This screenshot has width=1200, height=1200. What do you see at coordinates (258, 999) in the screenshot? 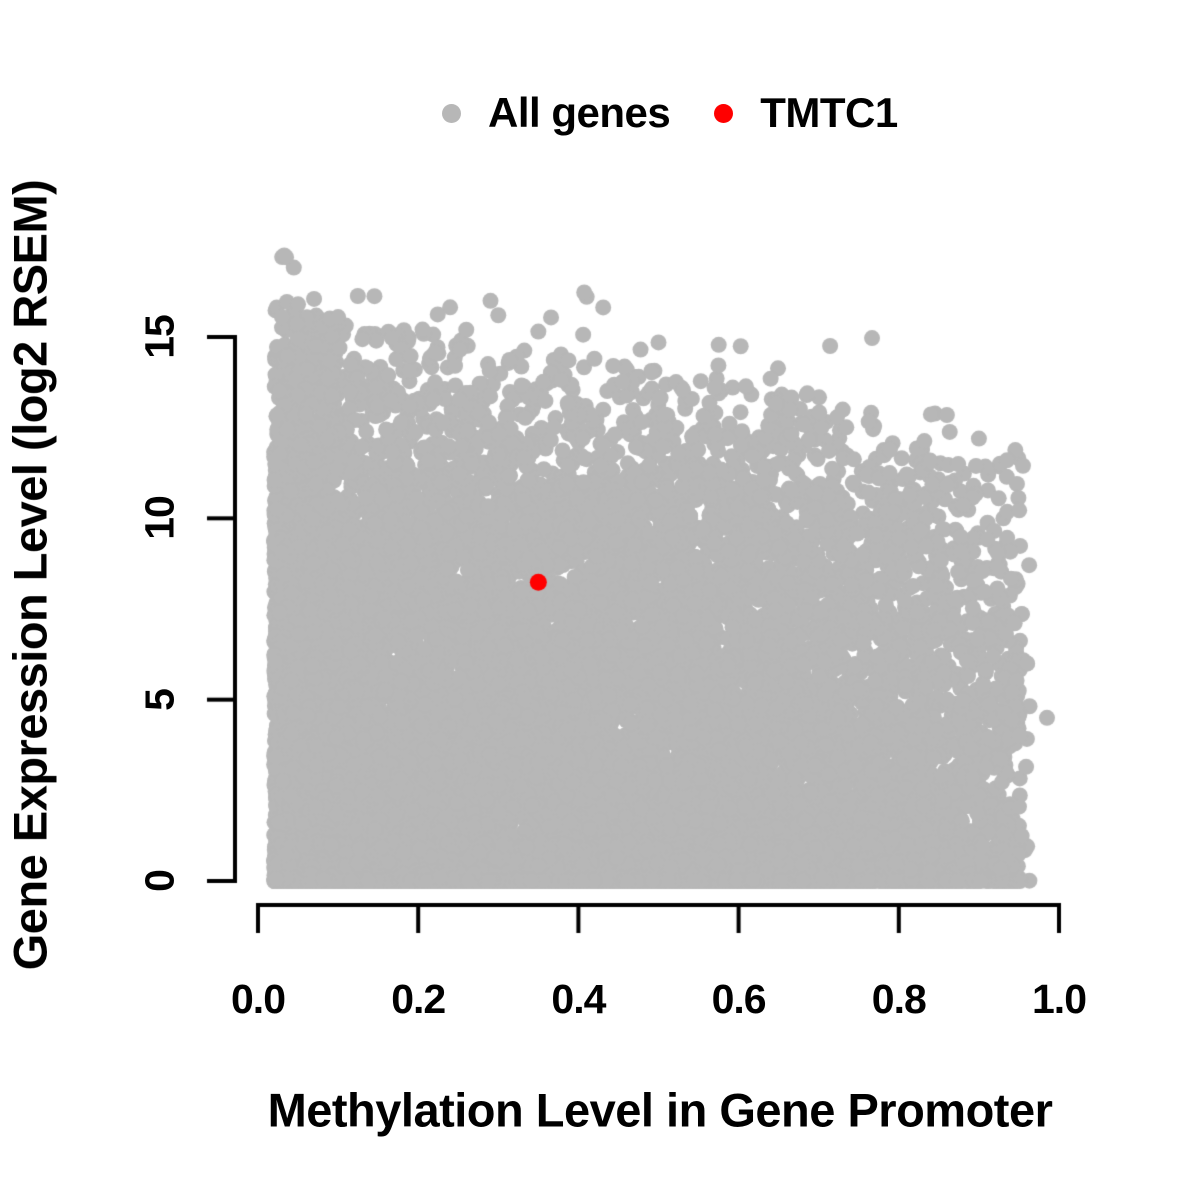
I see `x-tick-label: 0.0` at bounding box center [258, 999].